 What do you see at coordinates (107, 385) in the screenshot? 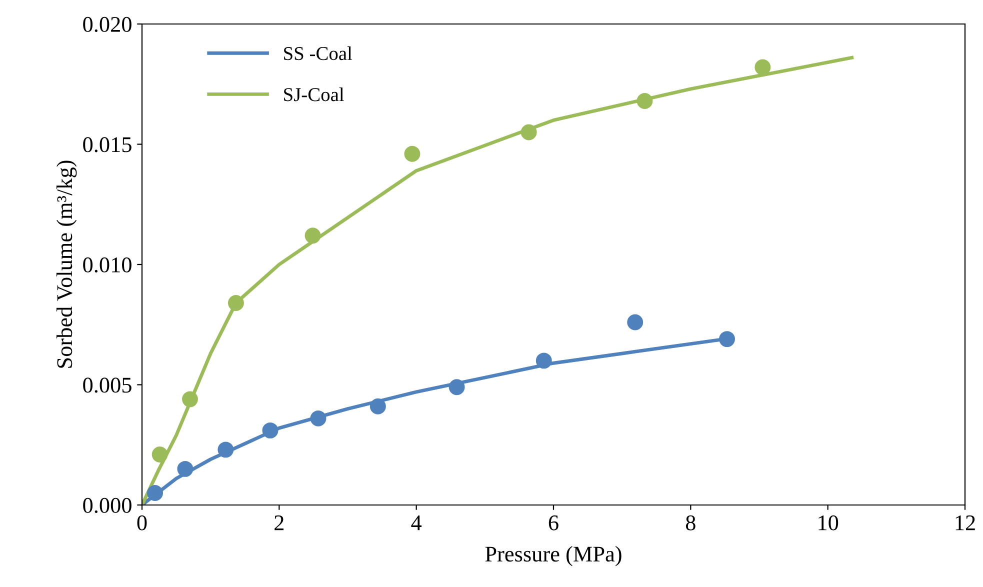
I see `y-tick-label: 0.005` at bounding box center [107, 385].